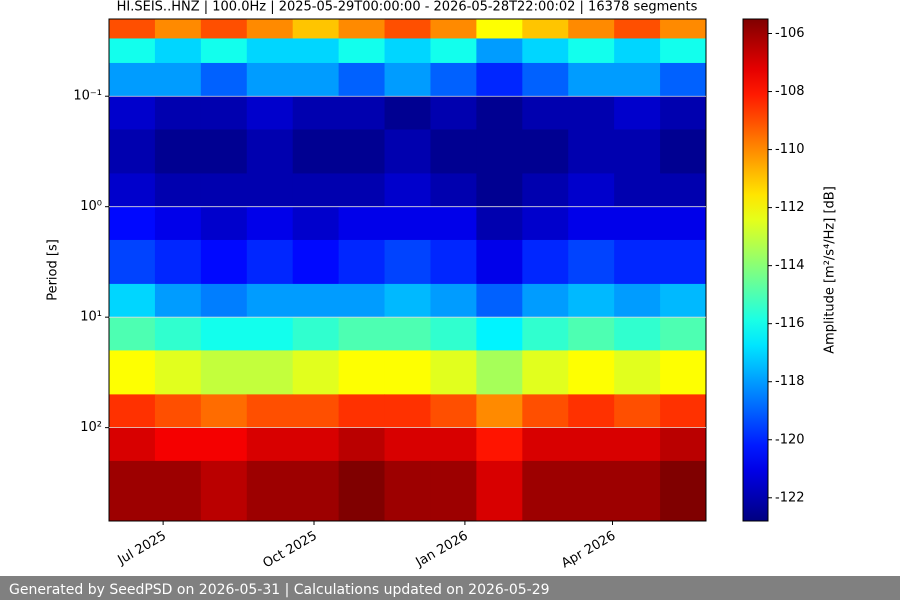 This screenshot has width=900, height=604. What do you see at coordinates (790, 497) in the screenshot?
I see `colorbar-tick-label: -122` at bounding box center [790, 497].